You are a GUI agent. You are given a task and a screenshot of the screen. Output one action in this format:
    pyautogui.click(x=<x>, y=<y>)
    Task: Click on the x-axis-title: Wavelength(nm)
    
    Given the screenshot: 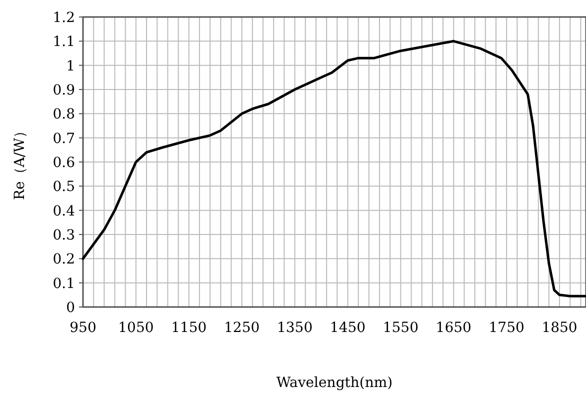 What is the action you would take?
    pyautogui.click(x=334, y=383)
    